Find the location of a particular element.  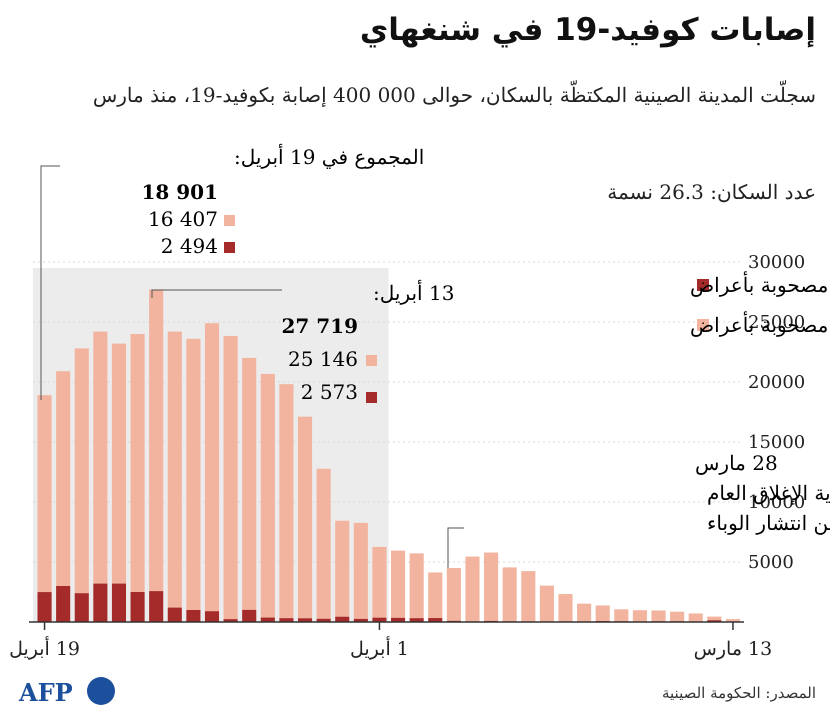

annotation-apr13-asym-swatch is located at coordinates (371, 360).